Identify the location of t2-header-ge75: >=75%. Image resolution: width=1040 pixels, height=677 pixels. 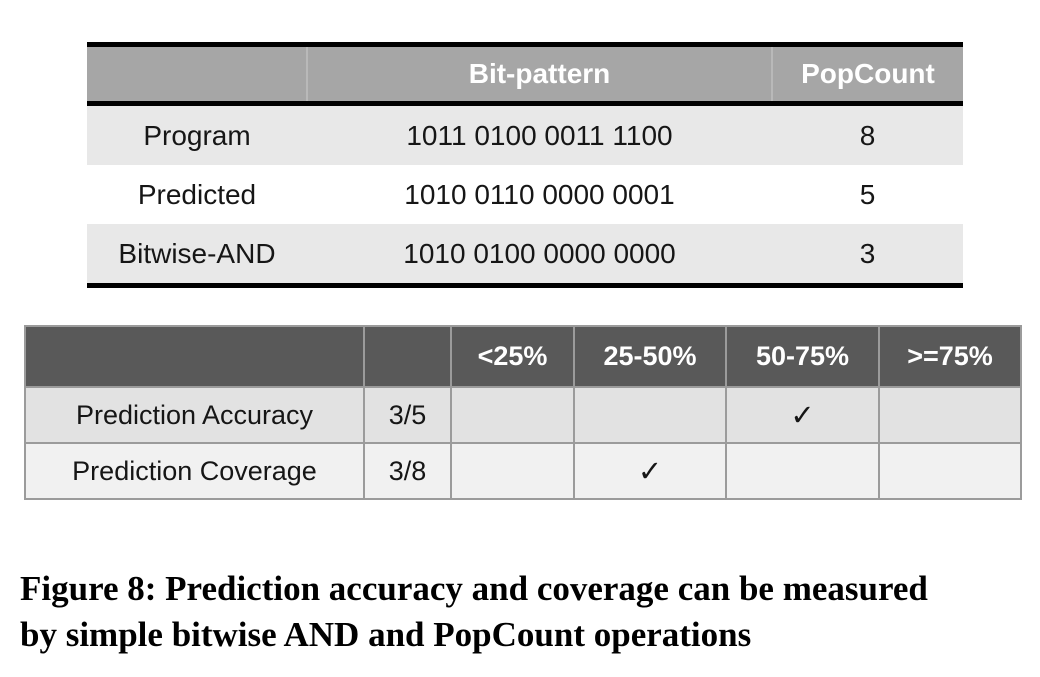
(950, 356).